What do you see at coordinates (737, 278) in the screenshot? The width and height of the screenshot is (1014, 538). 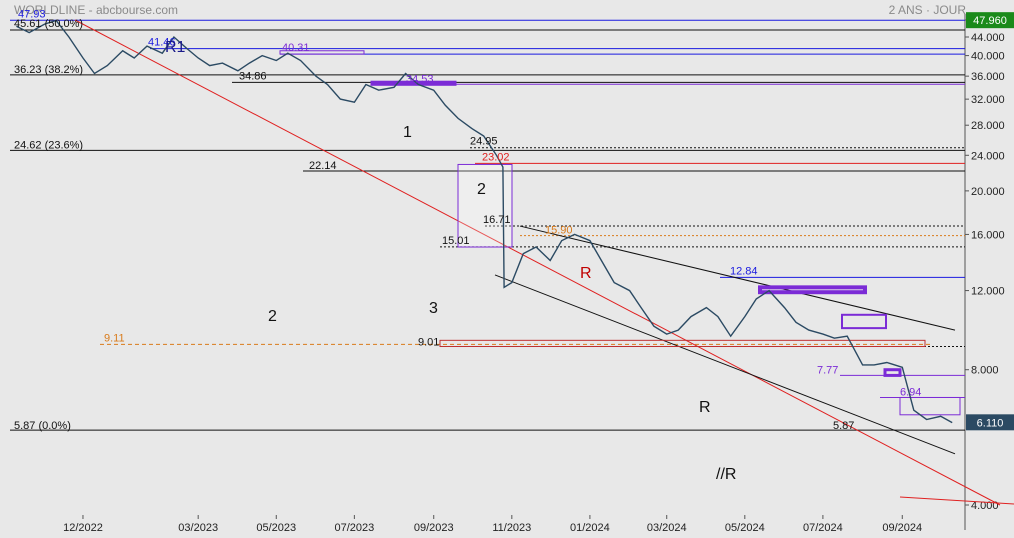 I see `channel-upper-line` at bounding box center [737, 278].